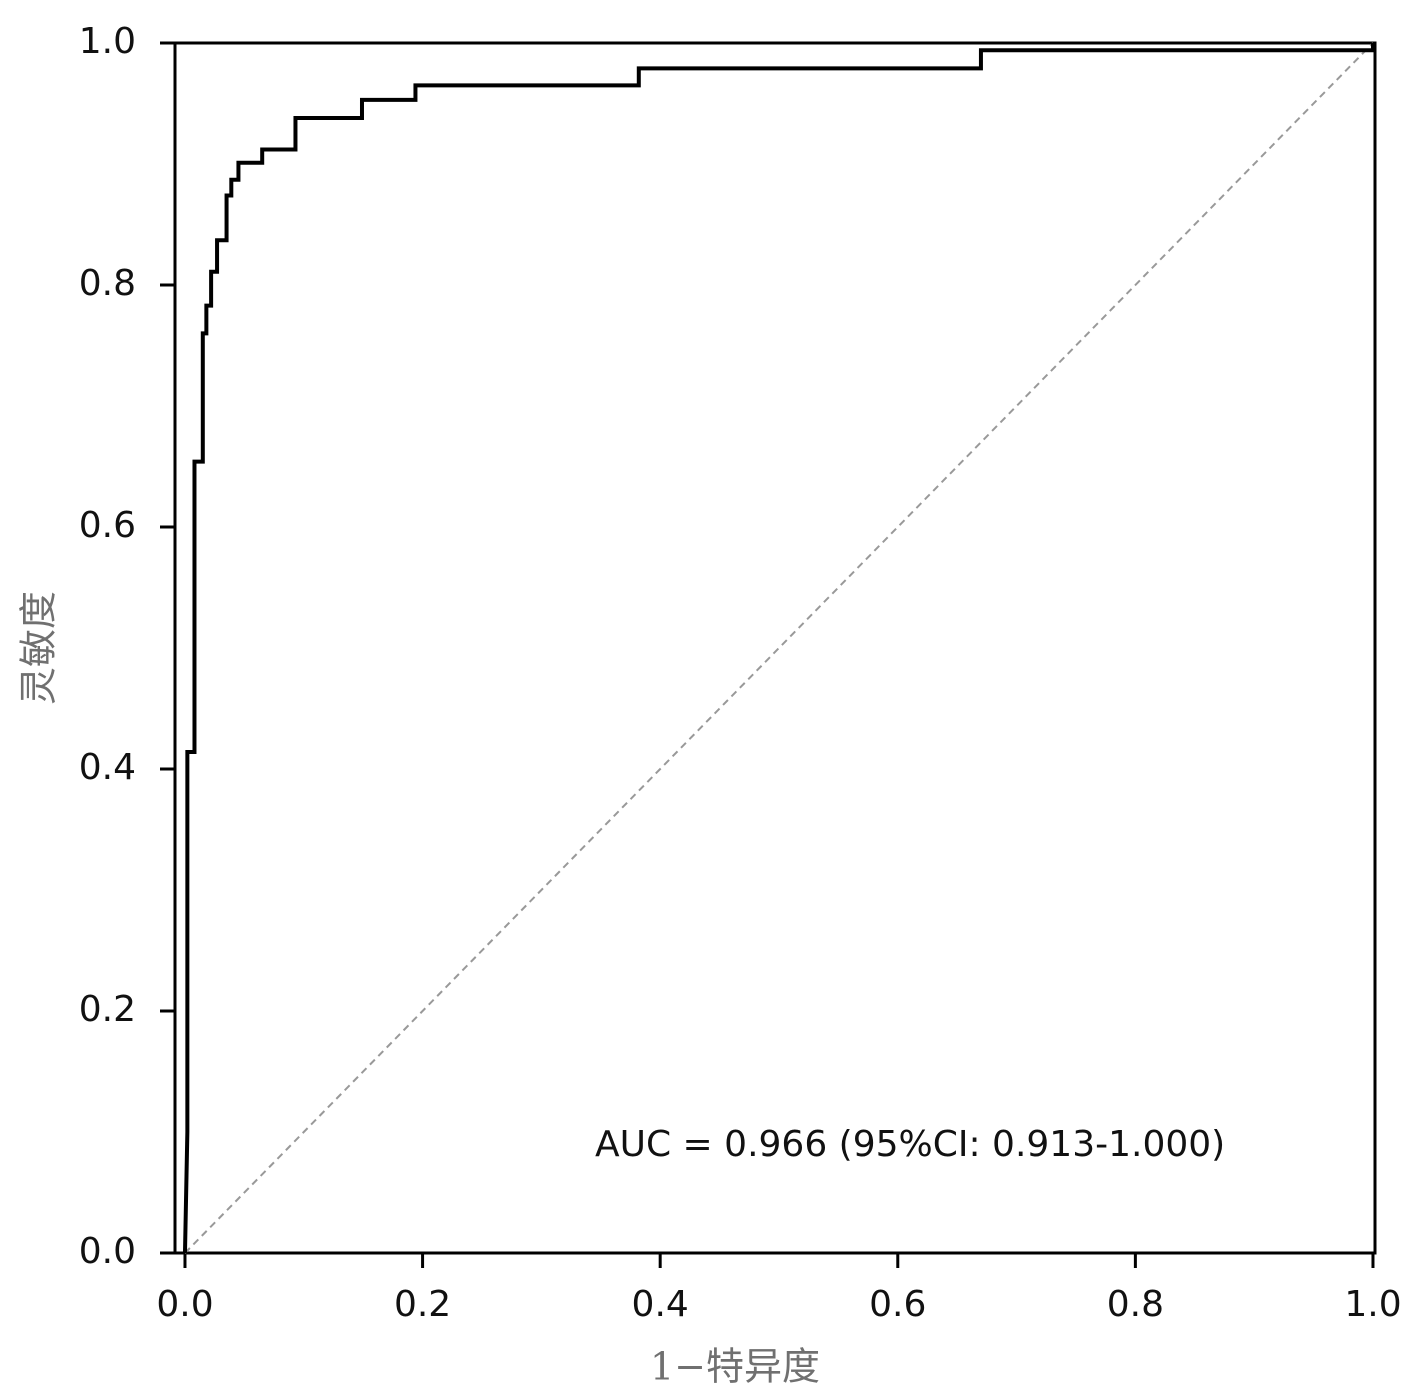  I want to click on y-tick-label: 0.0, so click(107, 1251).